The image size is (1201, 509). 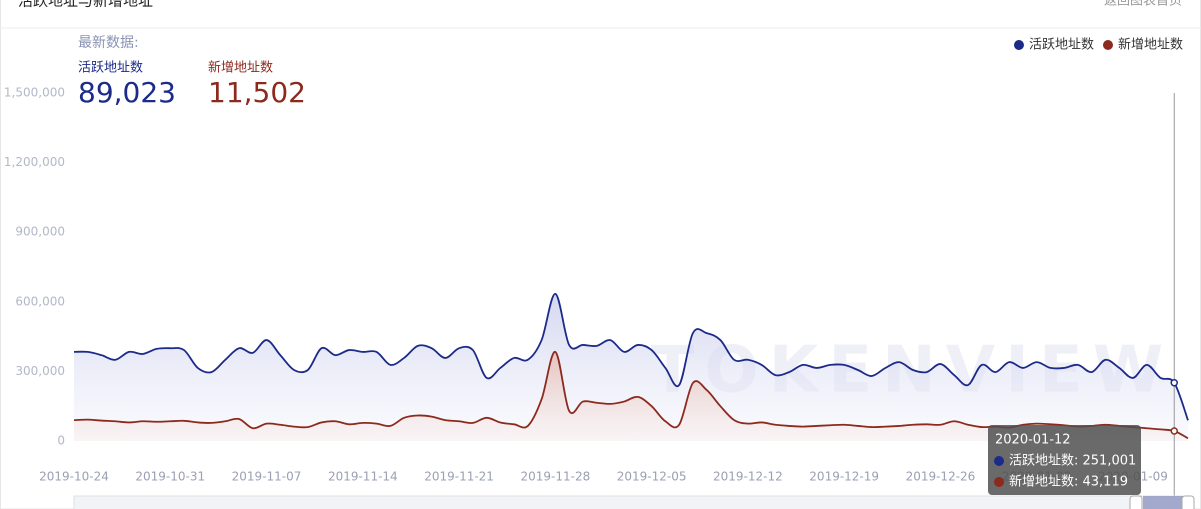 What do you see at coordinates (1165, 502) in the screenshot?
I see `slider-window` at bounding box center [1165, 502].